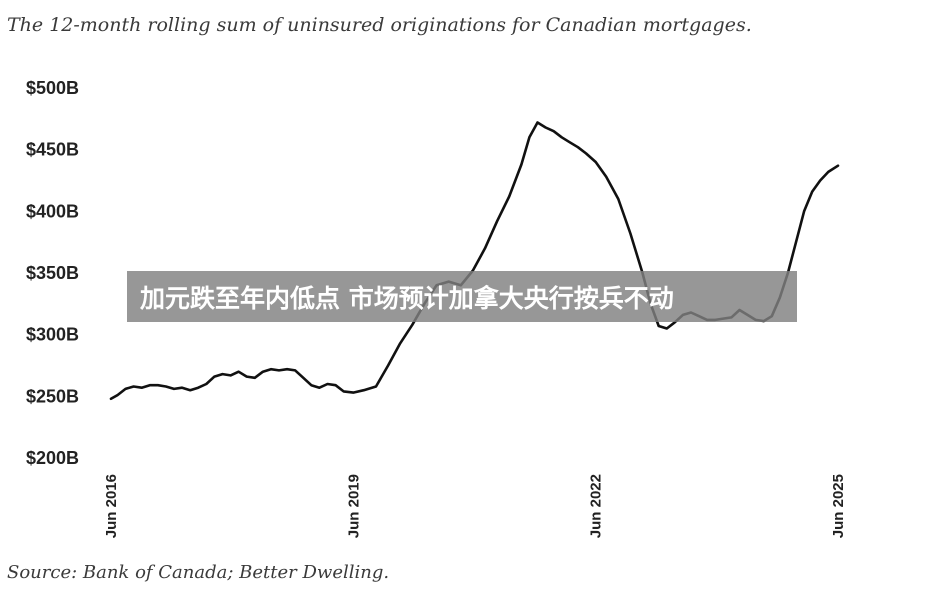 This screenshot has height=594, width=925. Describe the element at coordinates (838, 506) in the screenshot. I see `x-tick-label: Jun 2025` at that location.